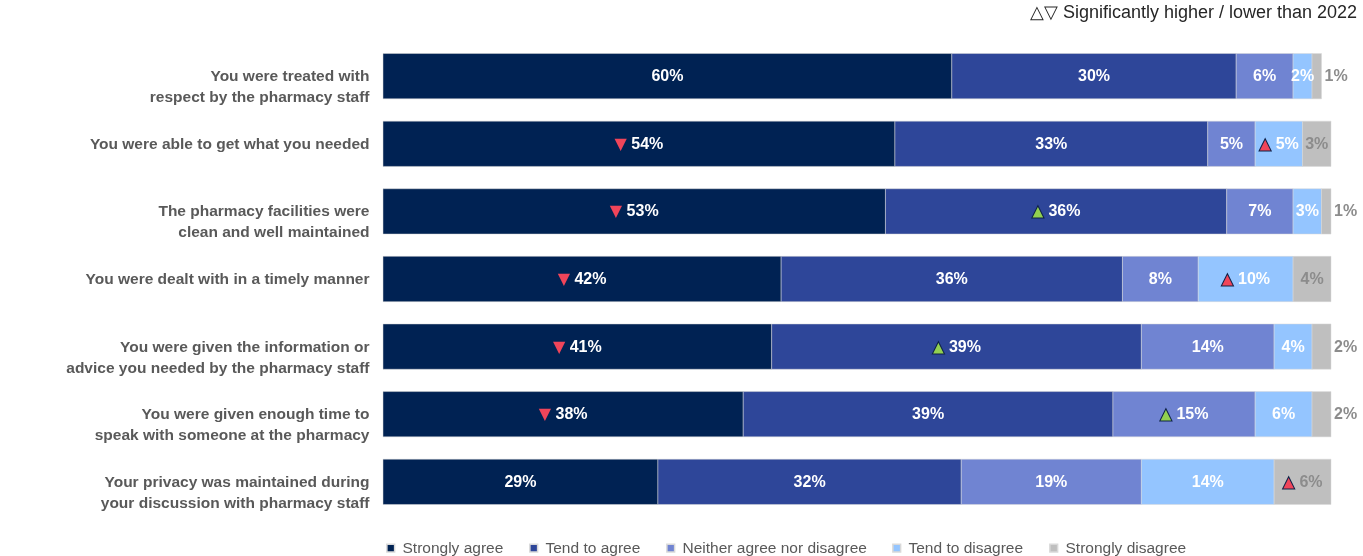  What do you see at coordinates (1051, 143) in the screenshot?
I see `data-label: 33%` at bounding box center [1051, 143].